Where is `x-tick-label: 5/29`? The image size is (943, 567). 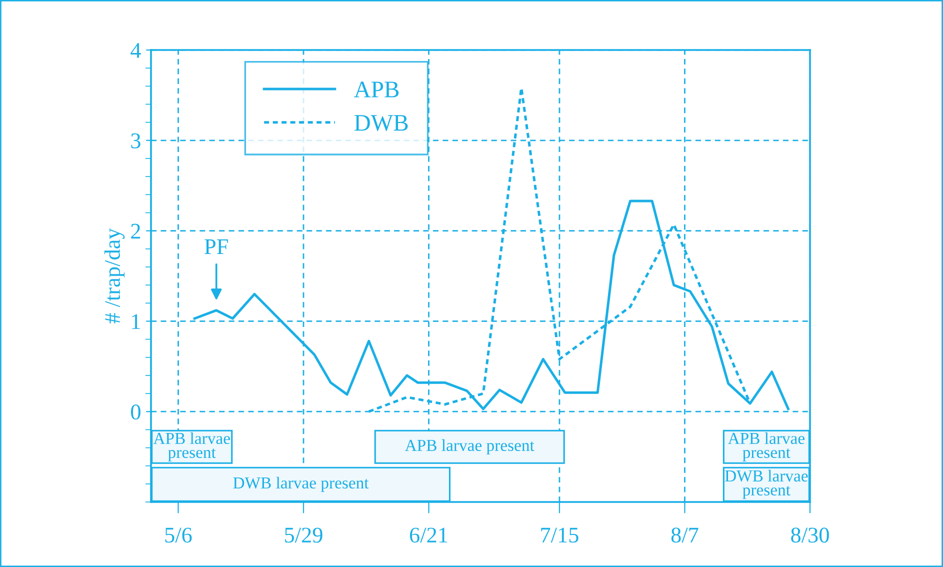
x-tick-label: 5/29 is located at coordinates (303, 535).